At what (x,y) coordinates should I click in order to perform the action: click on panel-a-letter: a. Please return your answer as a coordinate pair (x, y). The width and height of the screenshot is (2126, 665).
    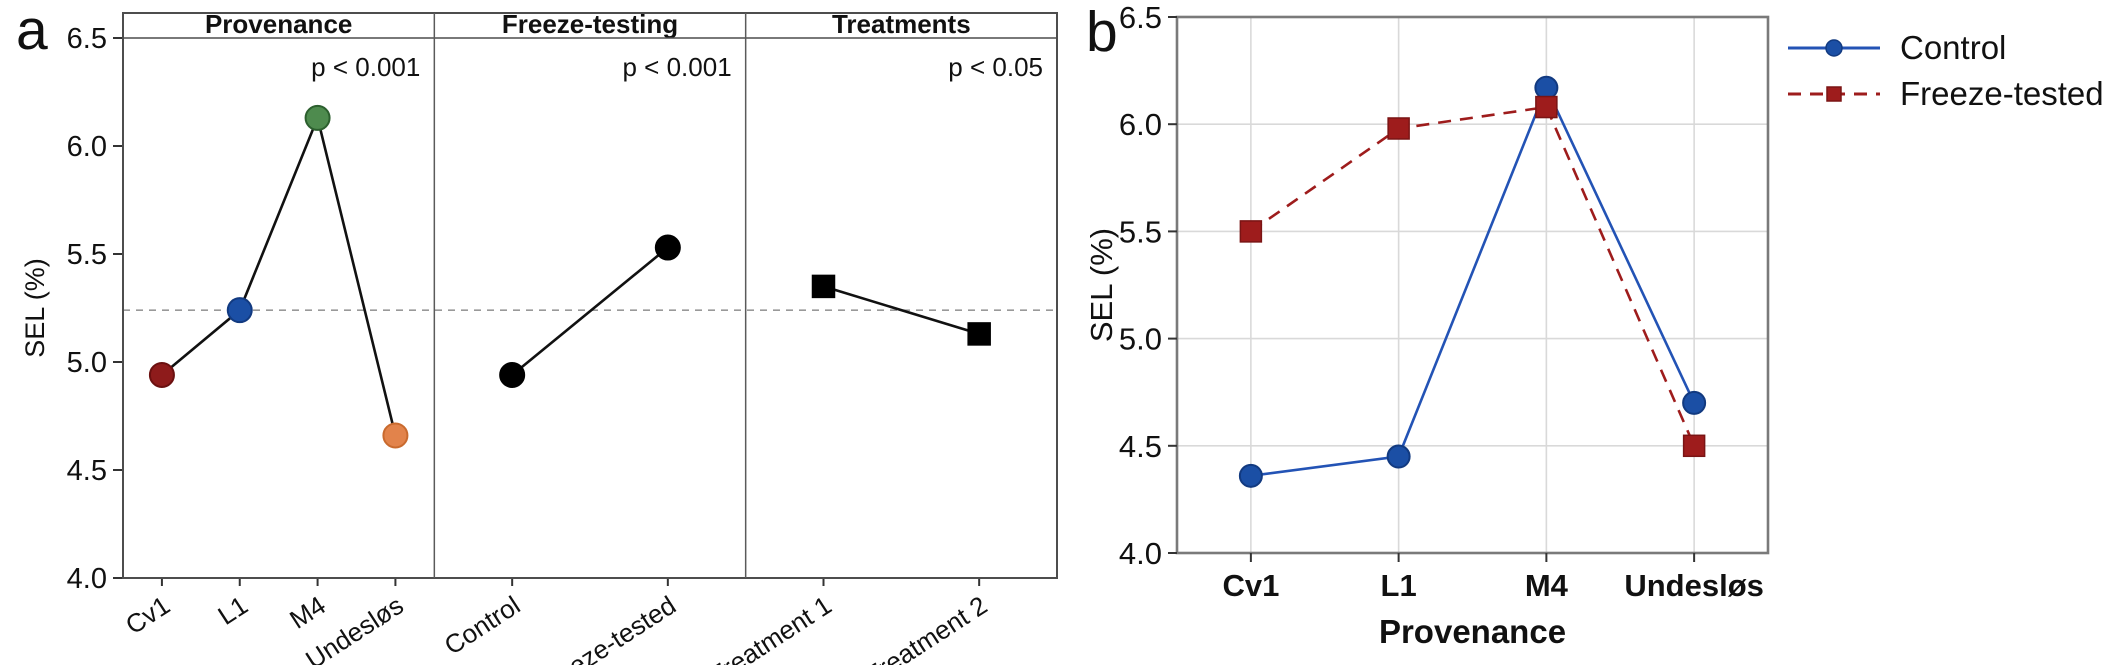
    Looking at the image, I should click on (32, 31).